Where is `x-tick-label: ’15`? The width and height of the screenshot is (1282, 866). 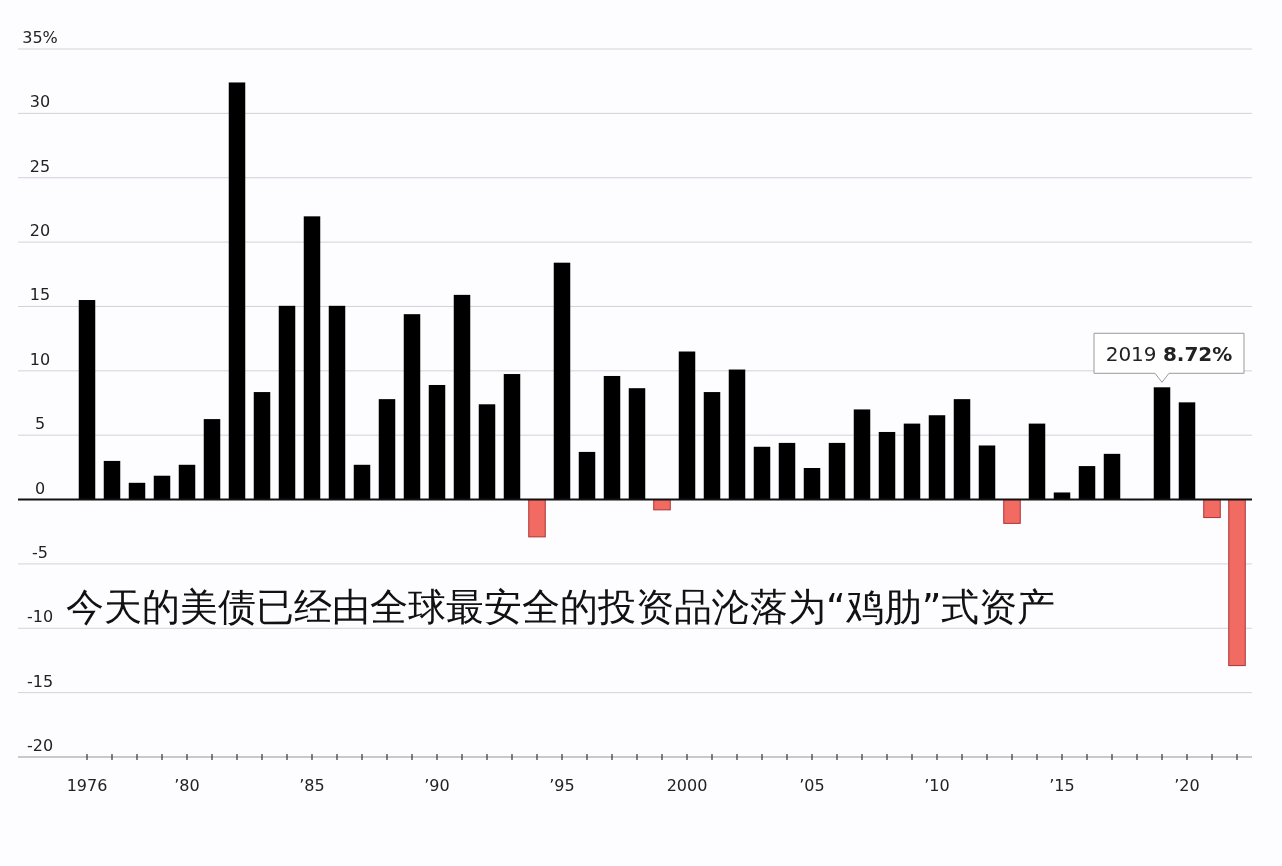
x-tick-label: ’15 is located at coordinates (1062, 785).